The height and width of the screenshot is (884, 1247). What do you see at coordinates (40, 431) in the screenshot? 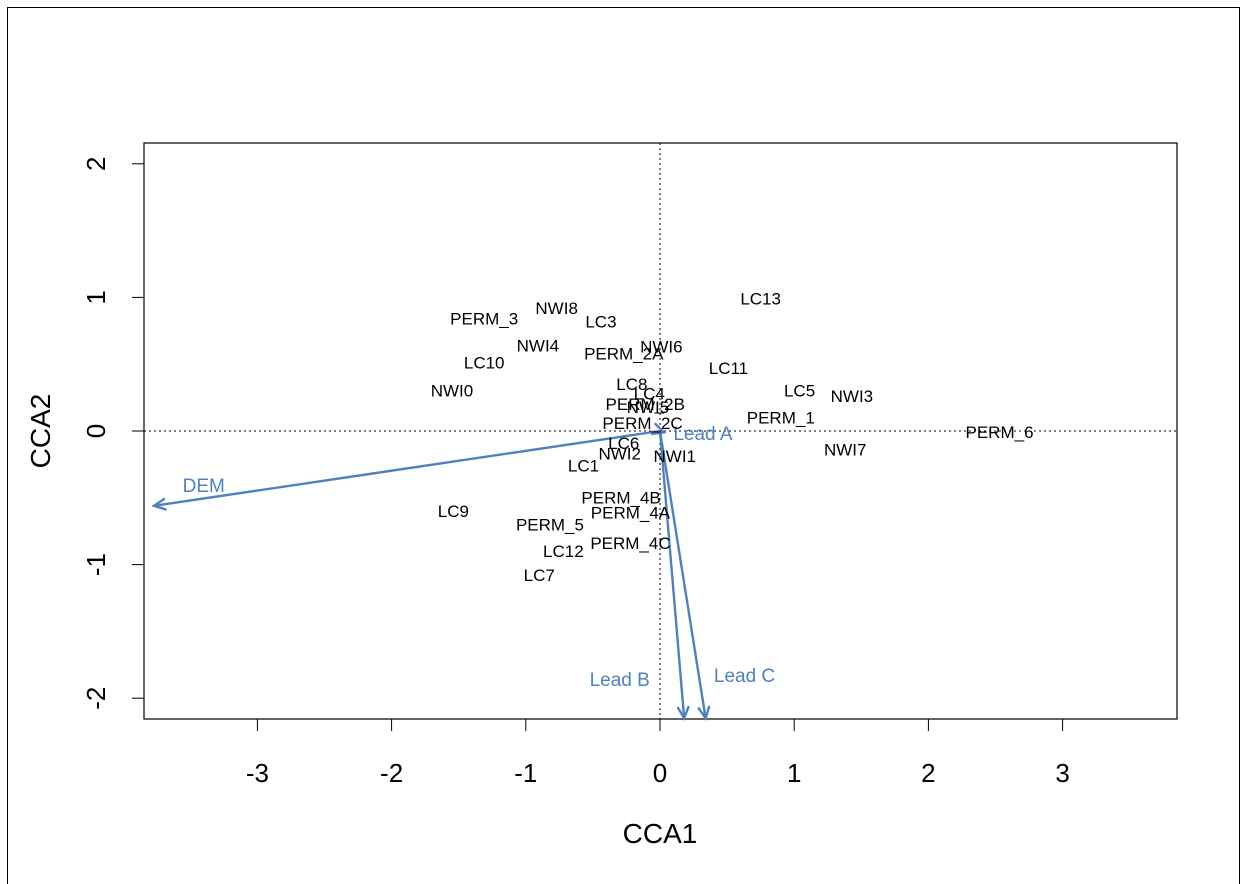
I see `y-axis-title: CCA2` at bounding box center [40, 431].